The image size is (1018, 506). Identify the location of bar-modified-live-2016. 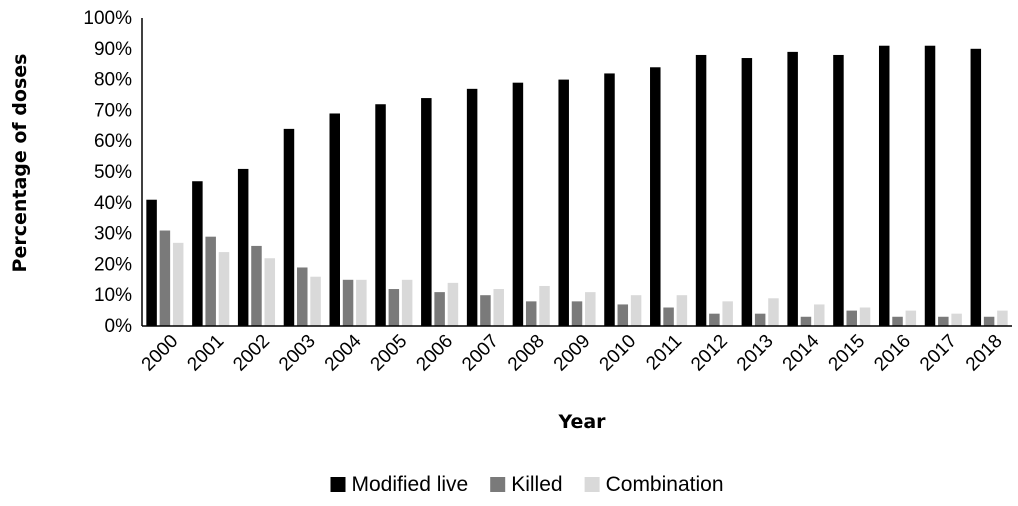
(884, 185).